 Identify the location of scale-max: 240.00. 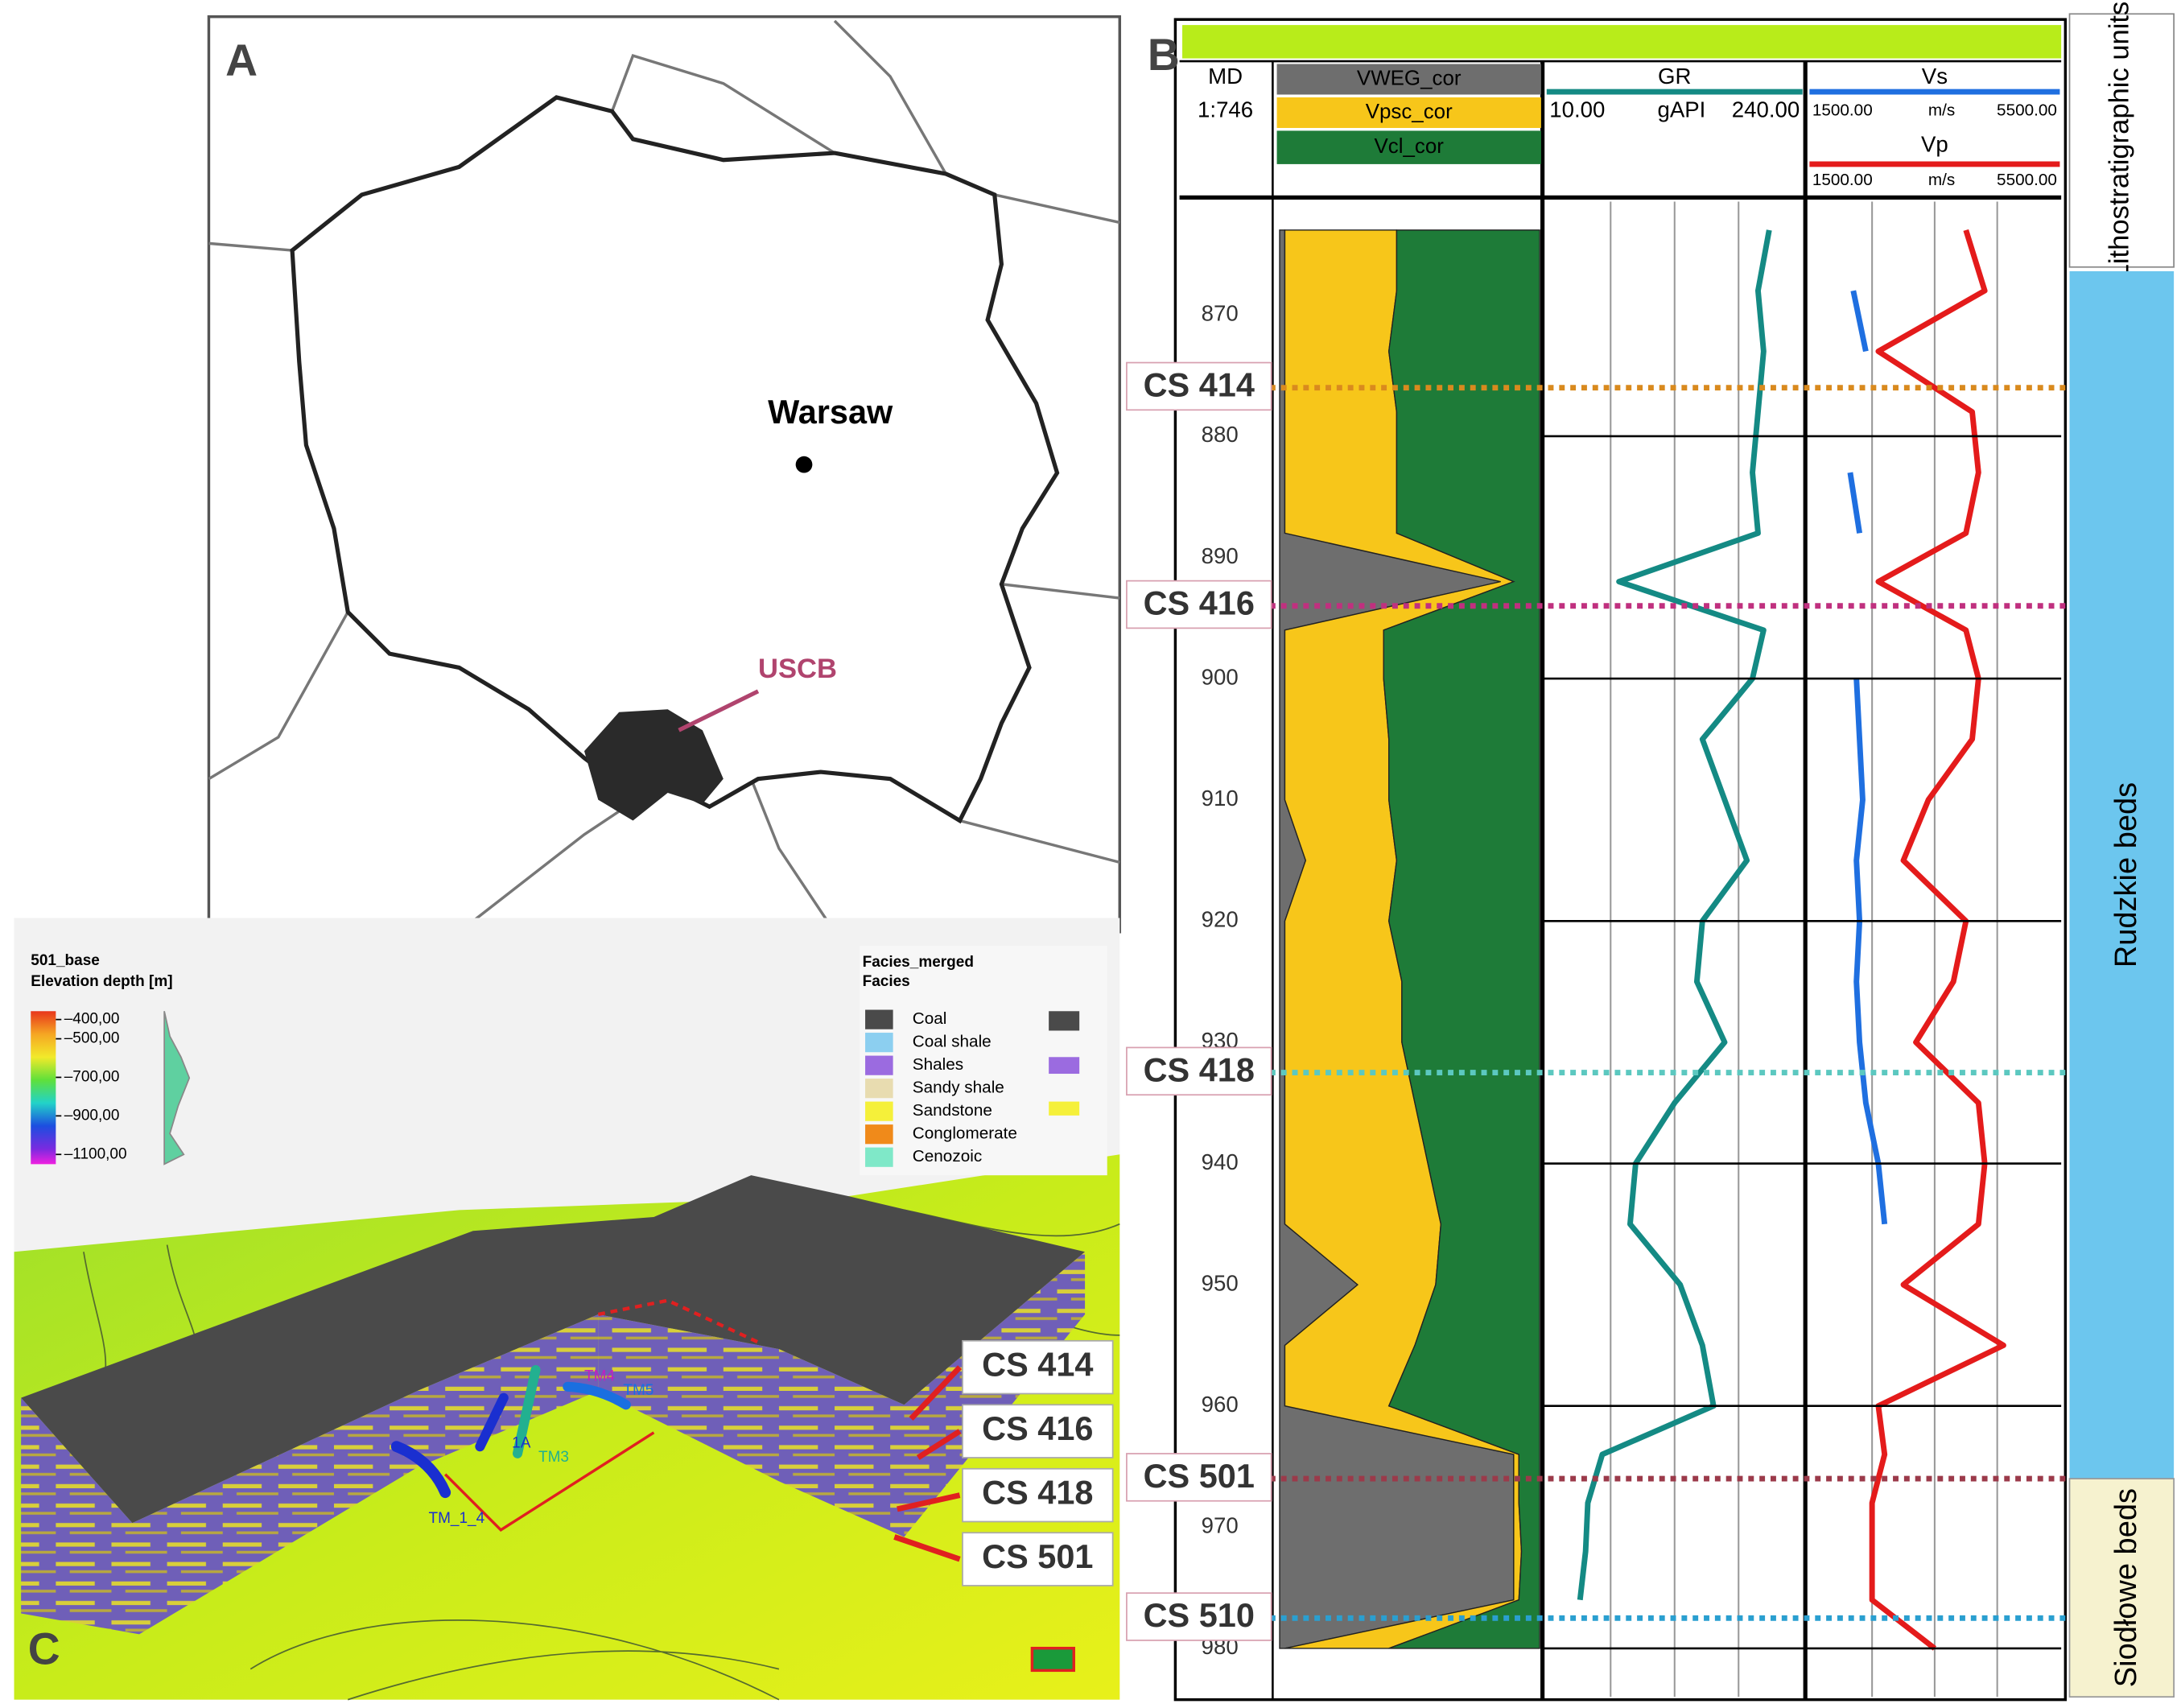
(1766, 109).